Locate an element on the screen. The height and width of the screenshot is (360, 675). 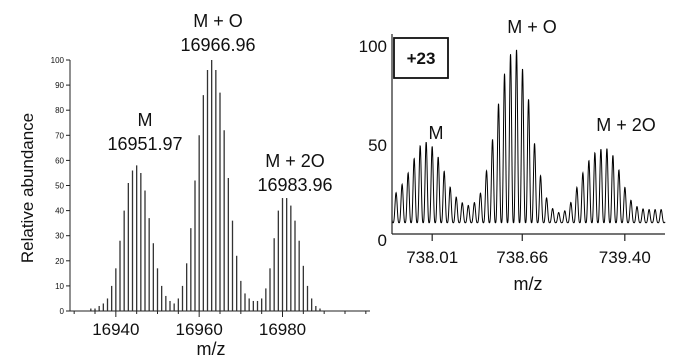
left-y-tick-label: 30 is located at coordinates (59, 236).